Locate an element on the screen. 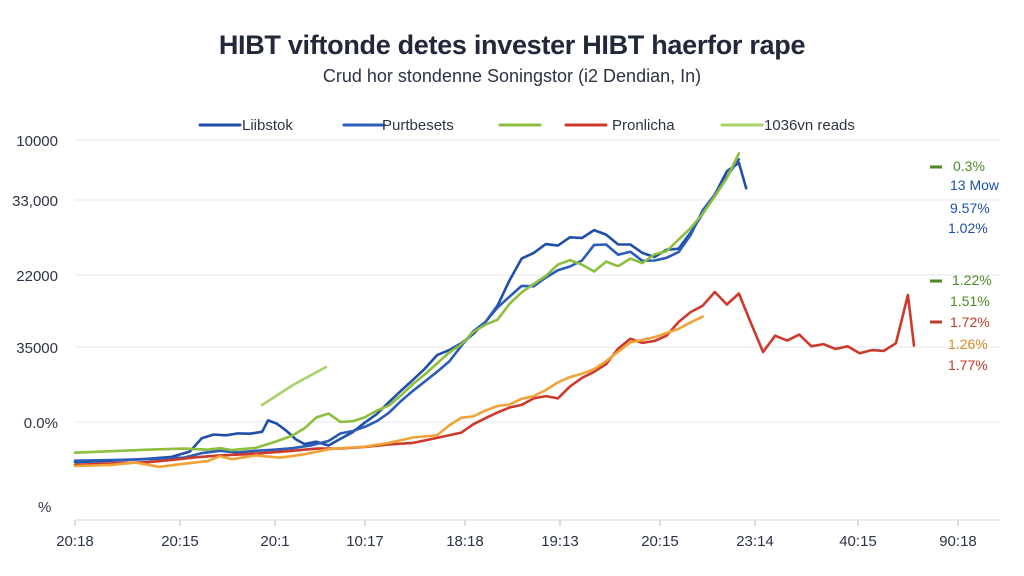  x-tick-label: 20:1 is located at coordinates (274, 541).